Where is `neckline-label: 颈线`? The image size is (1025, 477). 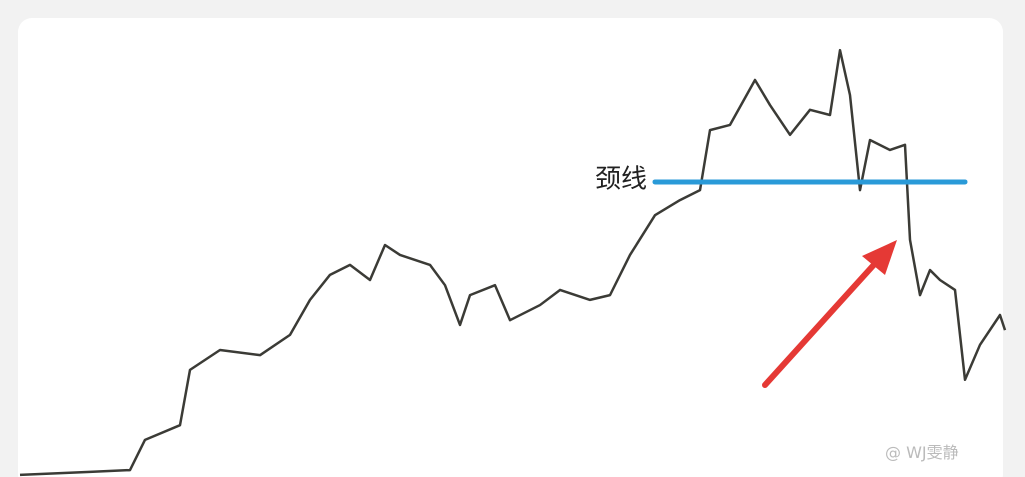 neckline-label: 颈线 is located at coordinates (621, 179).